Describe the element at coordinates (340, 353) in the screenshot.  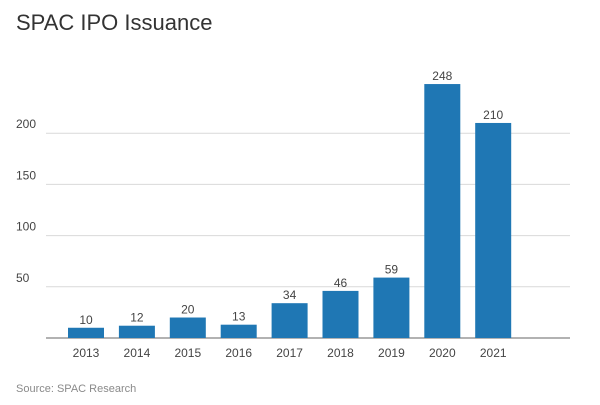
I see `x-tick-label-2018: 2018` at that location.